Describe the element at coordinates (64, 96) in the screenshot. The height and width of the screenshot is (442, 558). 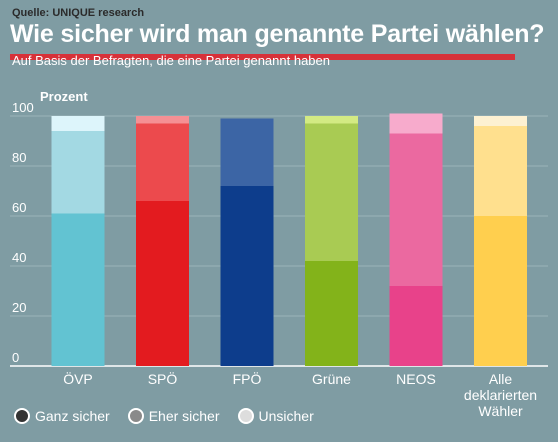
I see `y-axis-label: Prozent` at that location.